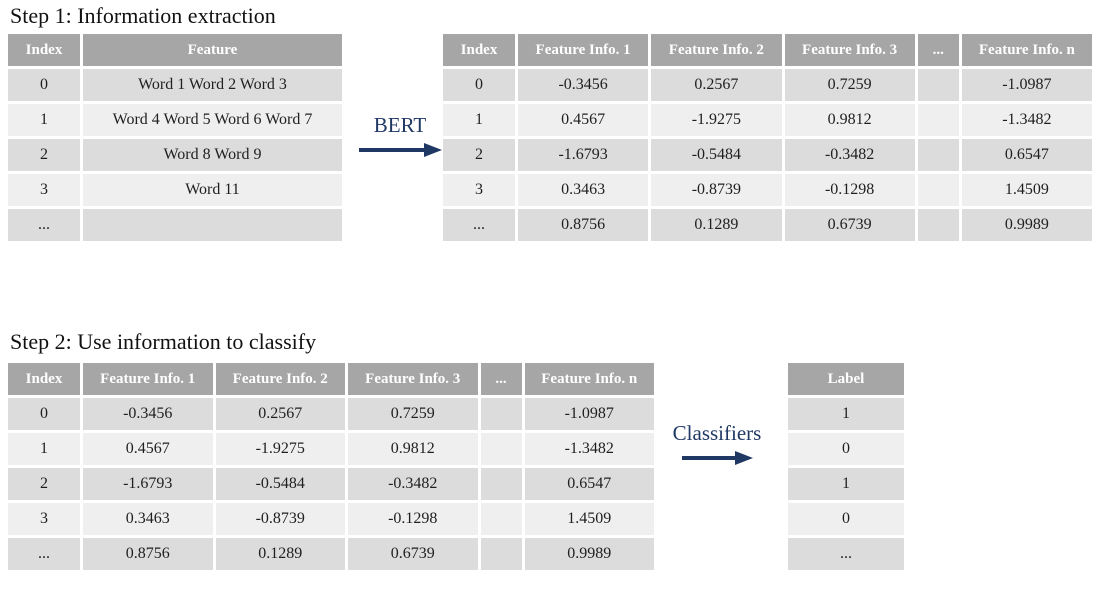  I want to click on bert-arrow-block: BERT, so click(400, 134).